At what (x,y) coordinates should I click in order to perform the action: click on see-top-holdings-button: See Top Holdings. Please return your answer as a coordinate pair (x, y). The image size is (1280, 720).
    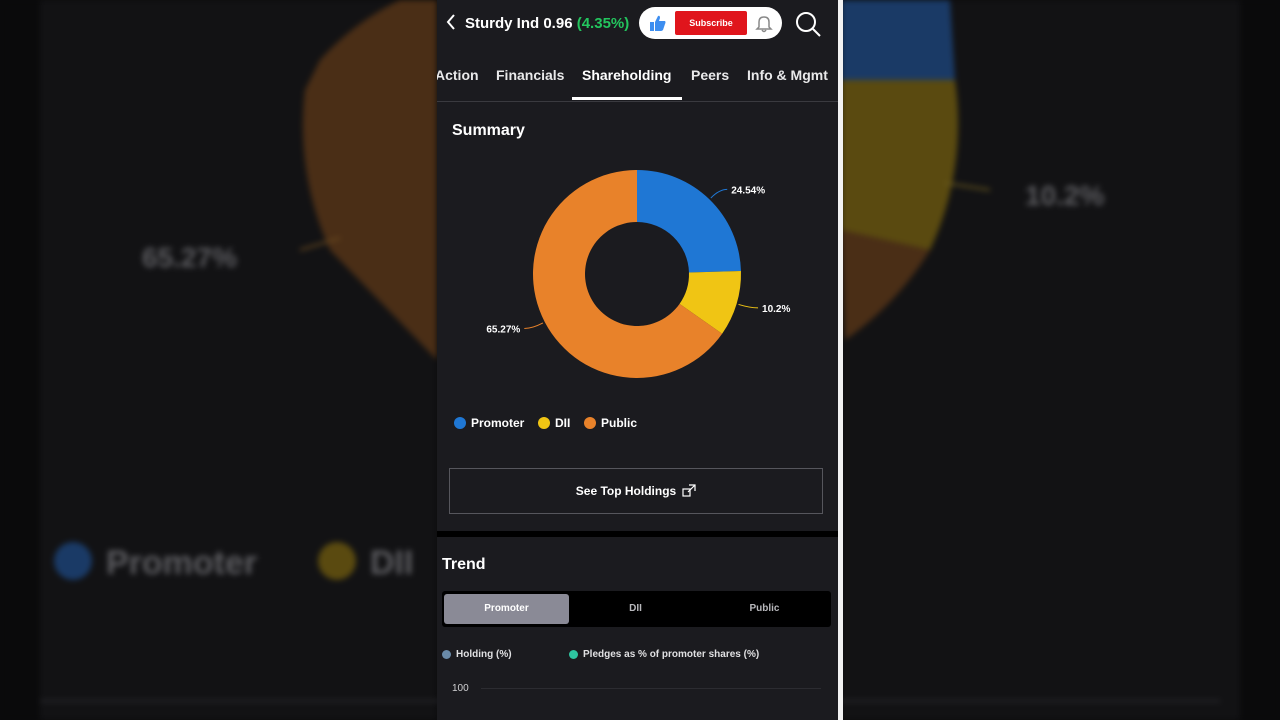
    Looking at the image, I should click on (636, 491).